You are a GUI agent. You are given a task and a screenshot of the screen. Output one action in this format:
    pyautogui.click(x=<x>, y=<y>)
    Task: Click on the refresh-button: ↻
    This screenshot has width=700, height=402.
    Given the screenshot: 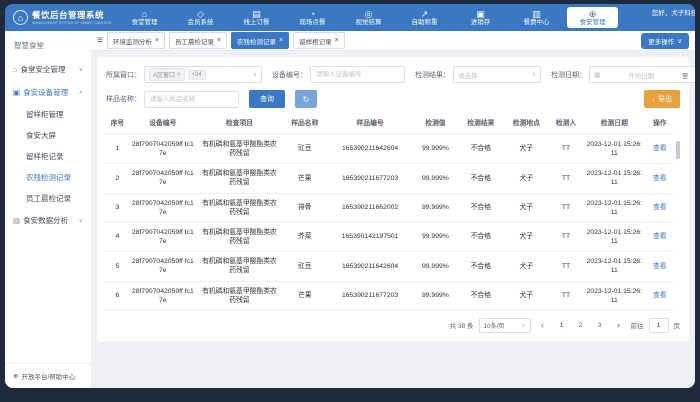 What is the action you would take?
    pyautogui.click(x=306, y=99)
    